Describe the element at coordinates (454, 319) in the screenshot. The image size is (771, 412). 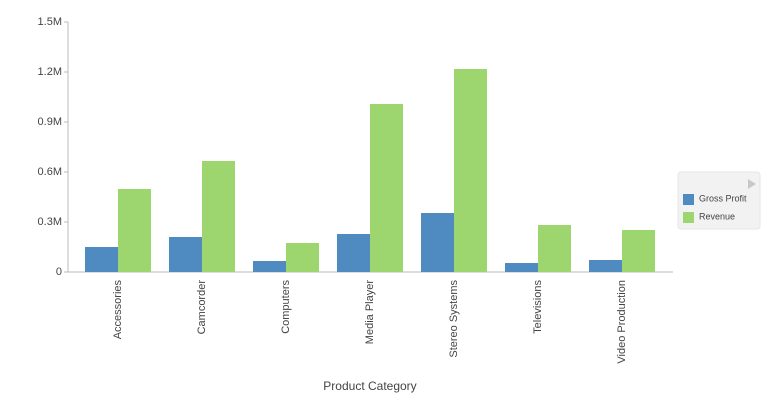
I see `x-tick-label: Stereo Systems` at that location.